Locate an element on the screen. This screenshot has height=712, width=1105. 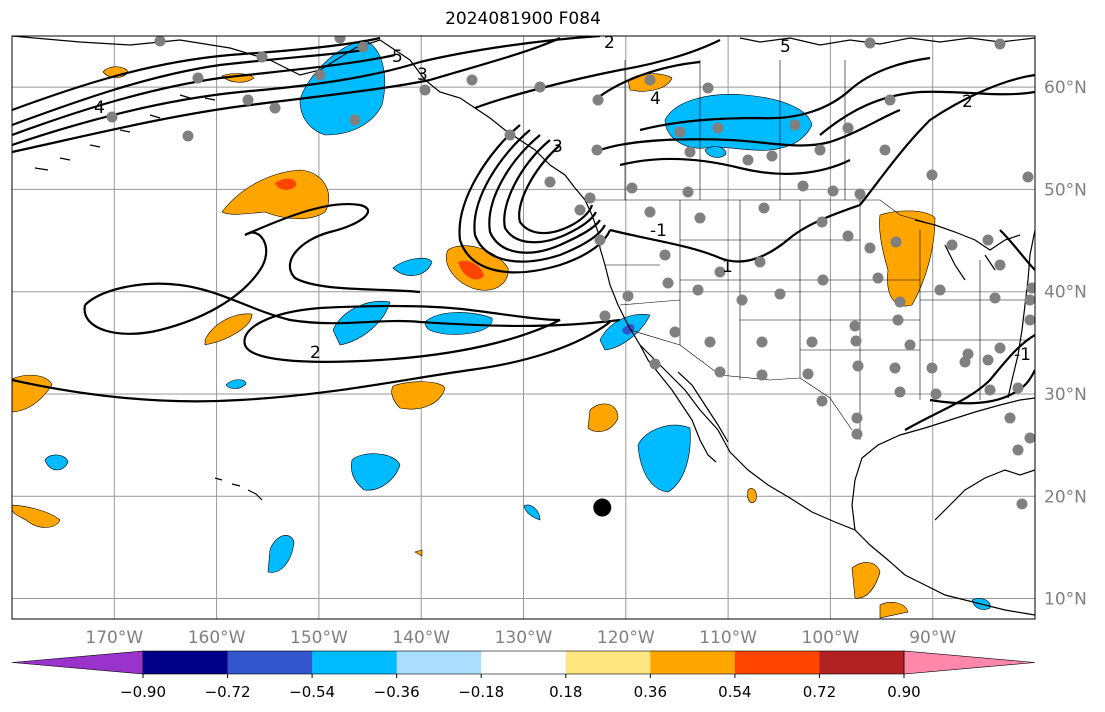
yucatan is located at coordinates (984, 495).